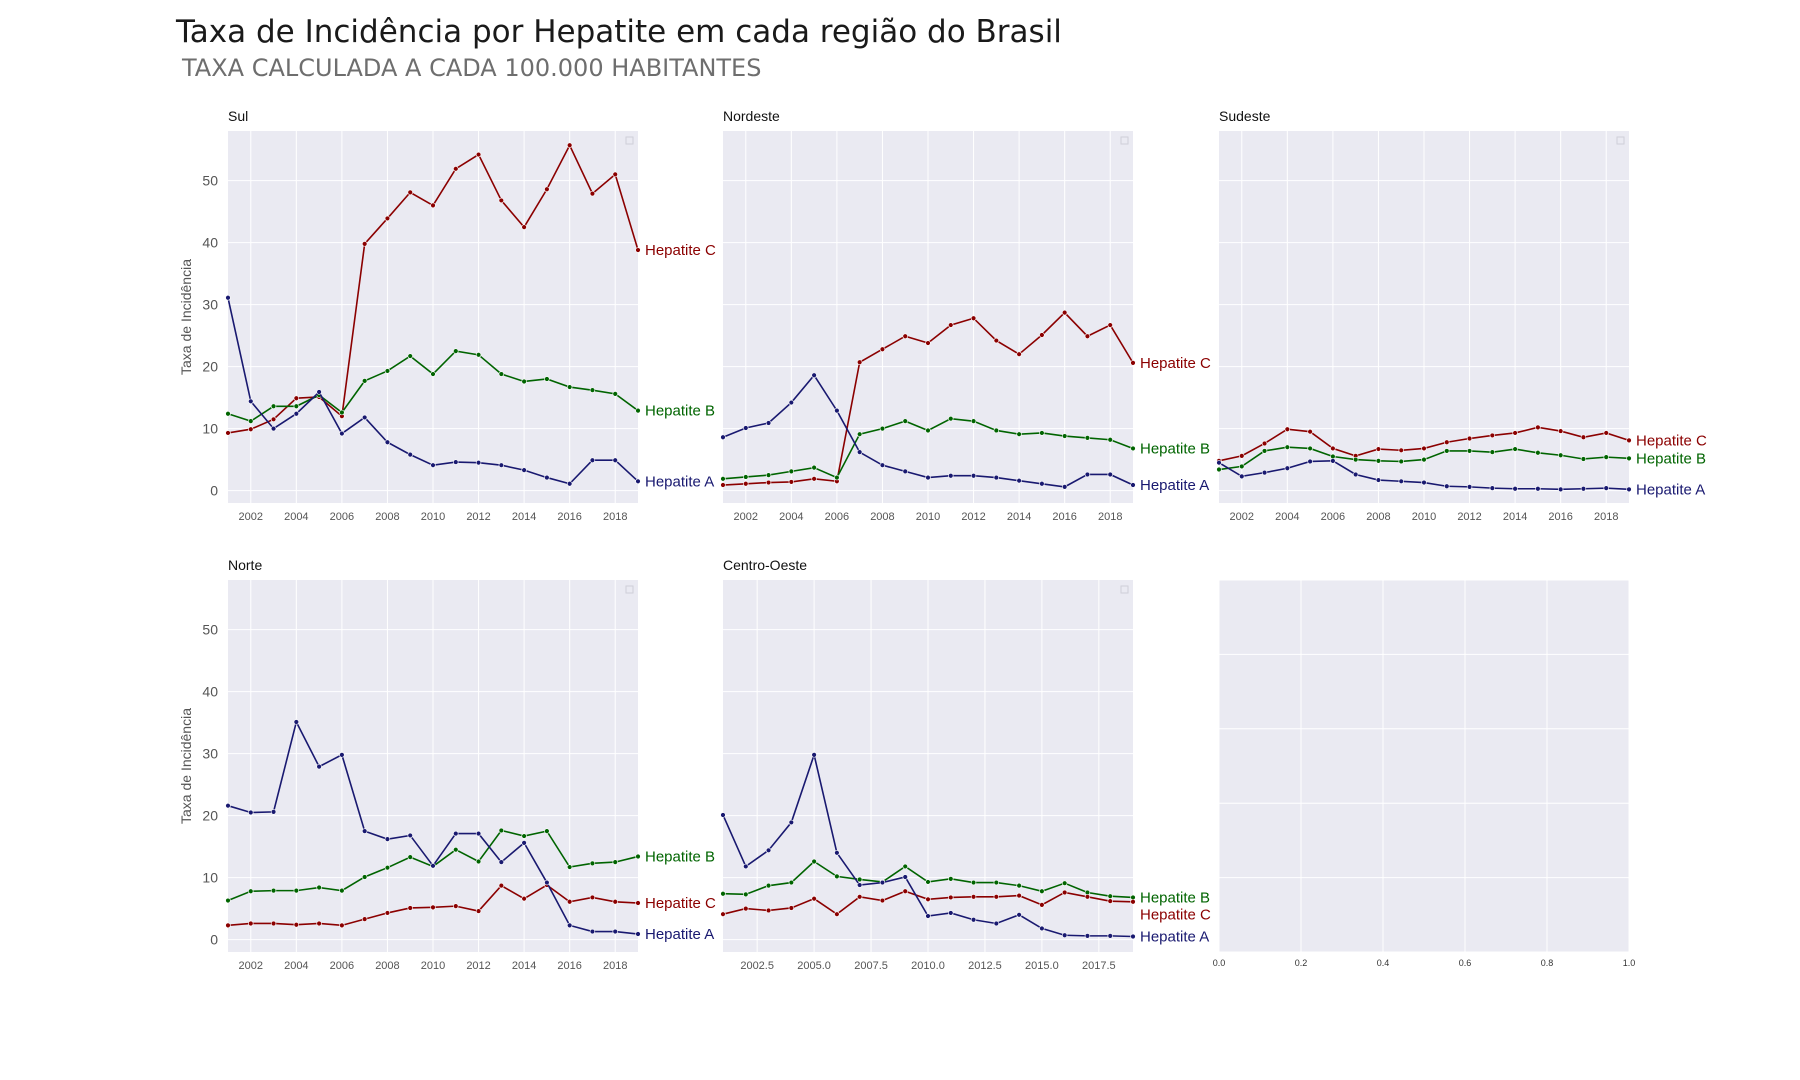  I want to click on x-tick-label: 2015.0, so click(1042, 966).